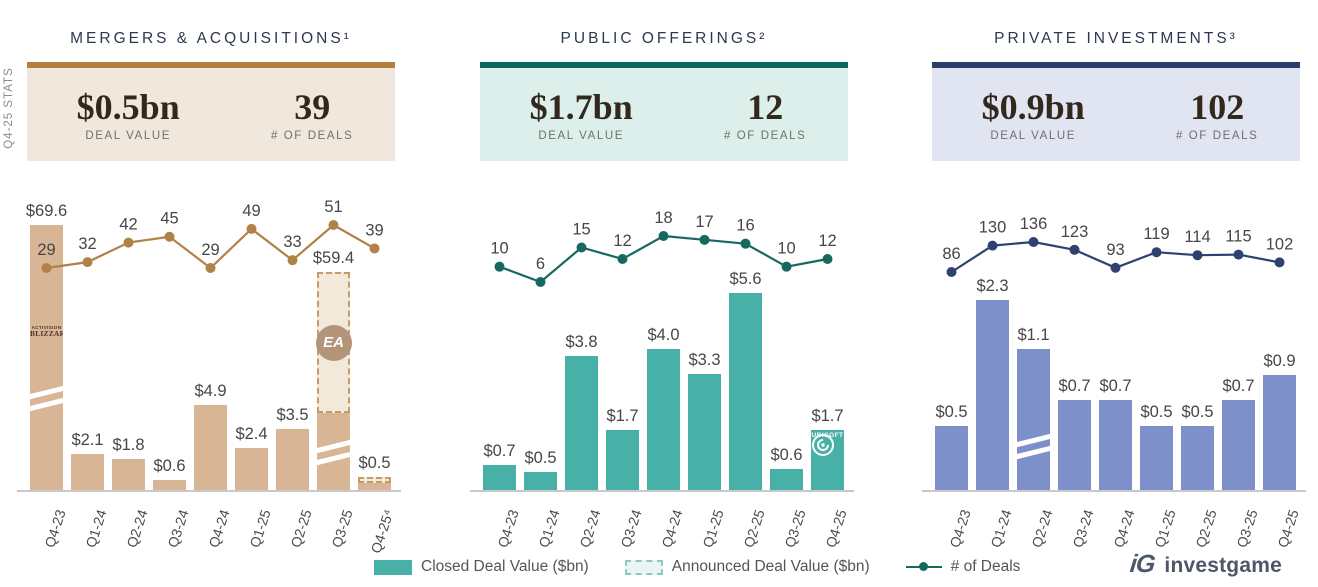  Describe the element at coordinates (300, 528) in the screenshot. I see `x-axis-label: Q2-25` at that location.